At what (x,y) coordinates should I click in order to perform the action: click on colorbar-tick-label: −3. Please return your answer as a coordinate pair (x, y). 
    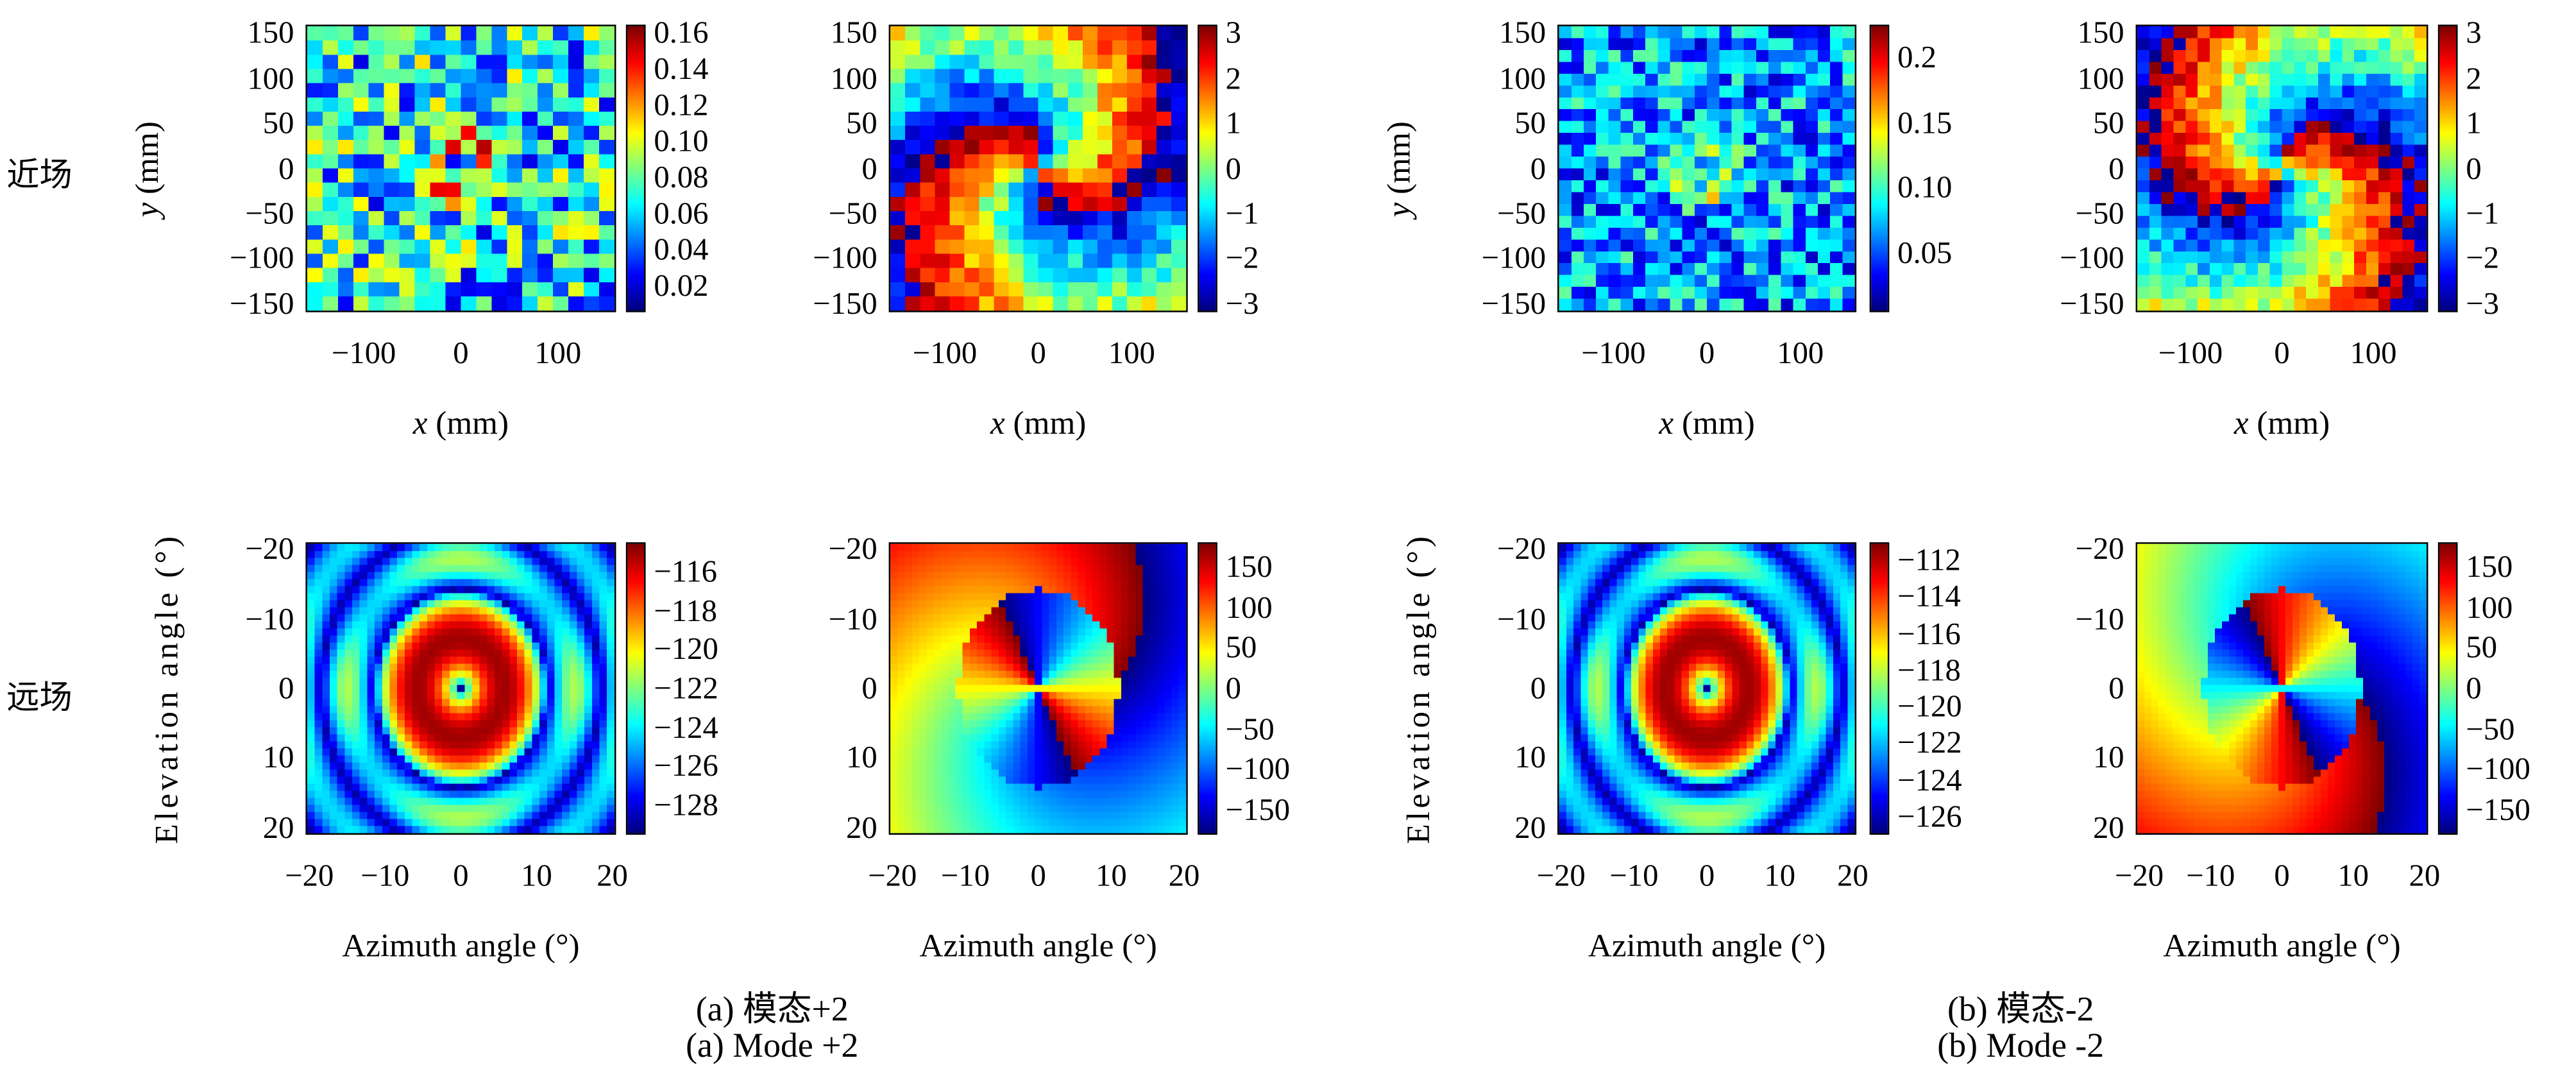
    Looking at the image, I should click on (2483, 304).